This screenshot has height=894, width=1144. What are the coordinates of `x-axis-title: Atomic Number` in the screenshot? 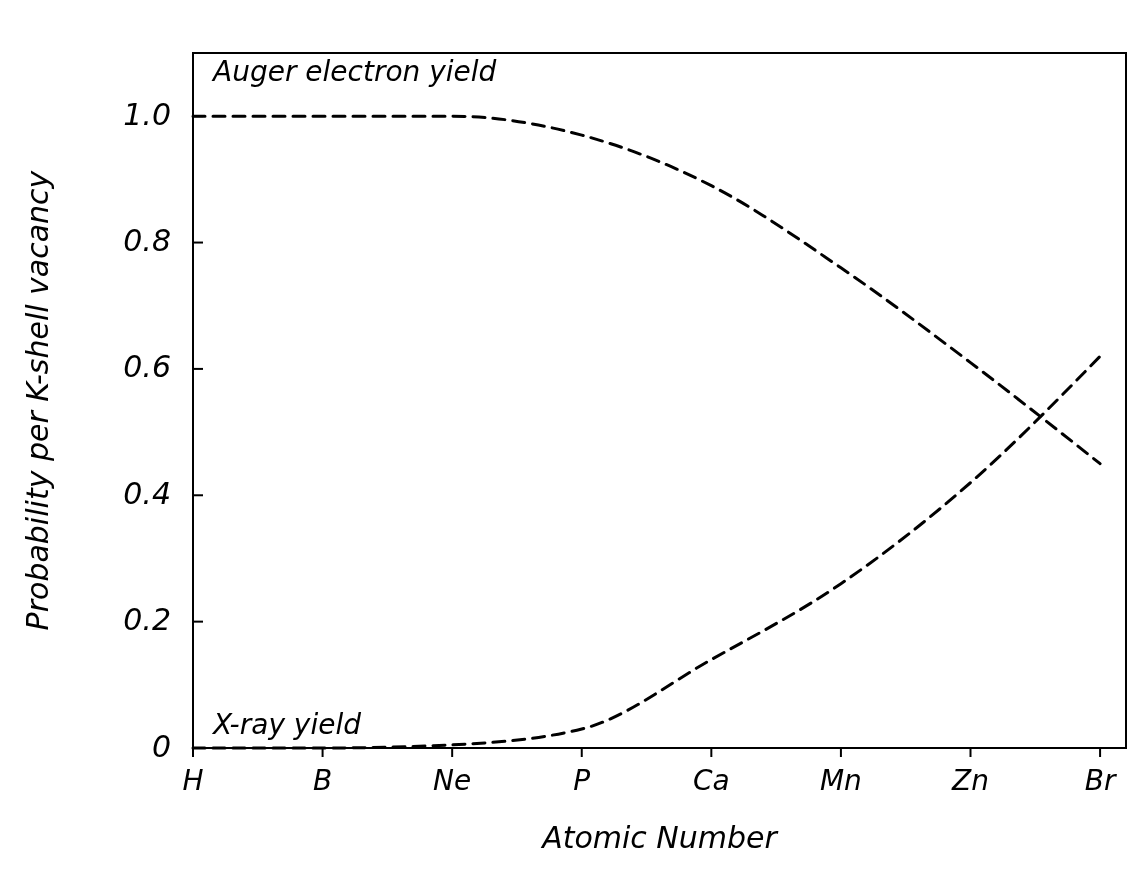 It's located at (659, 837).